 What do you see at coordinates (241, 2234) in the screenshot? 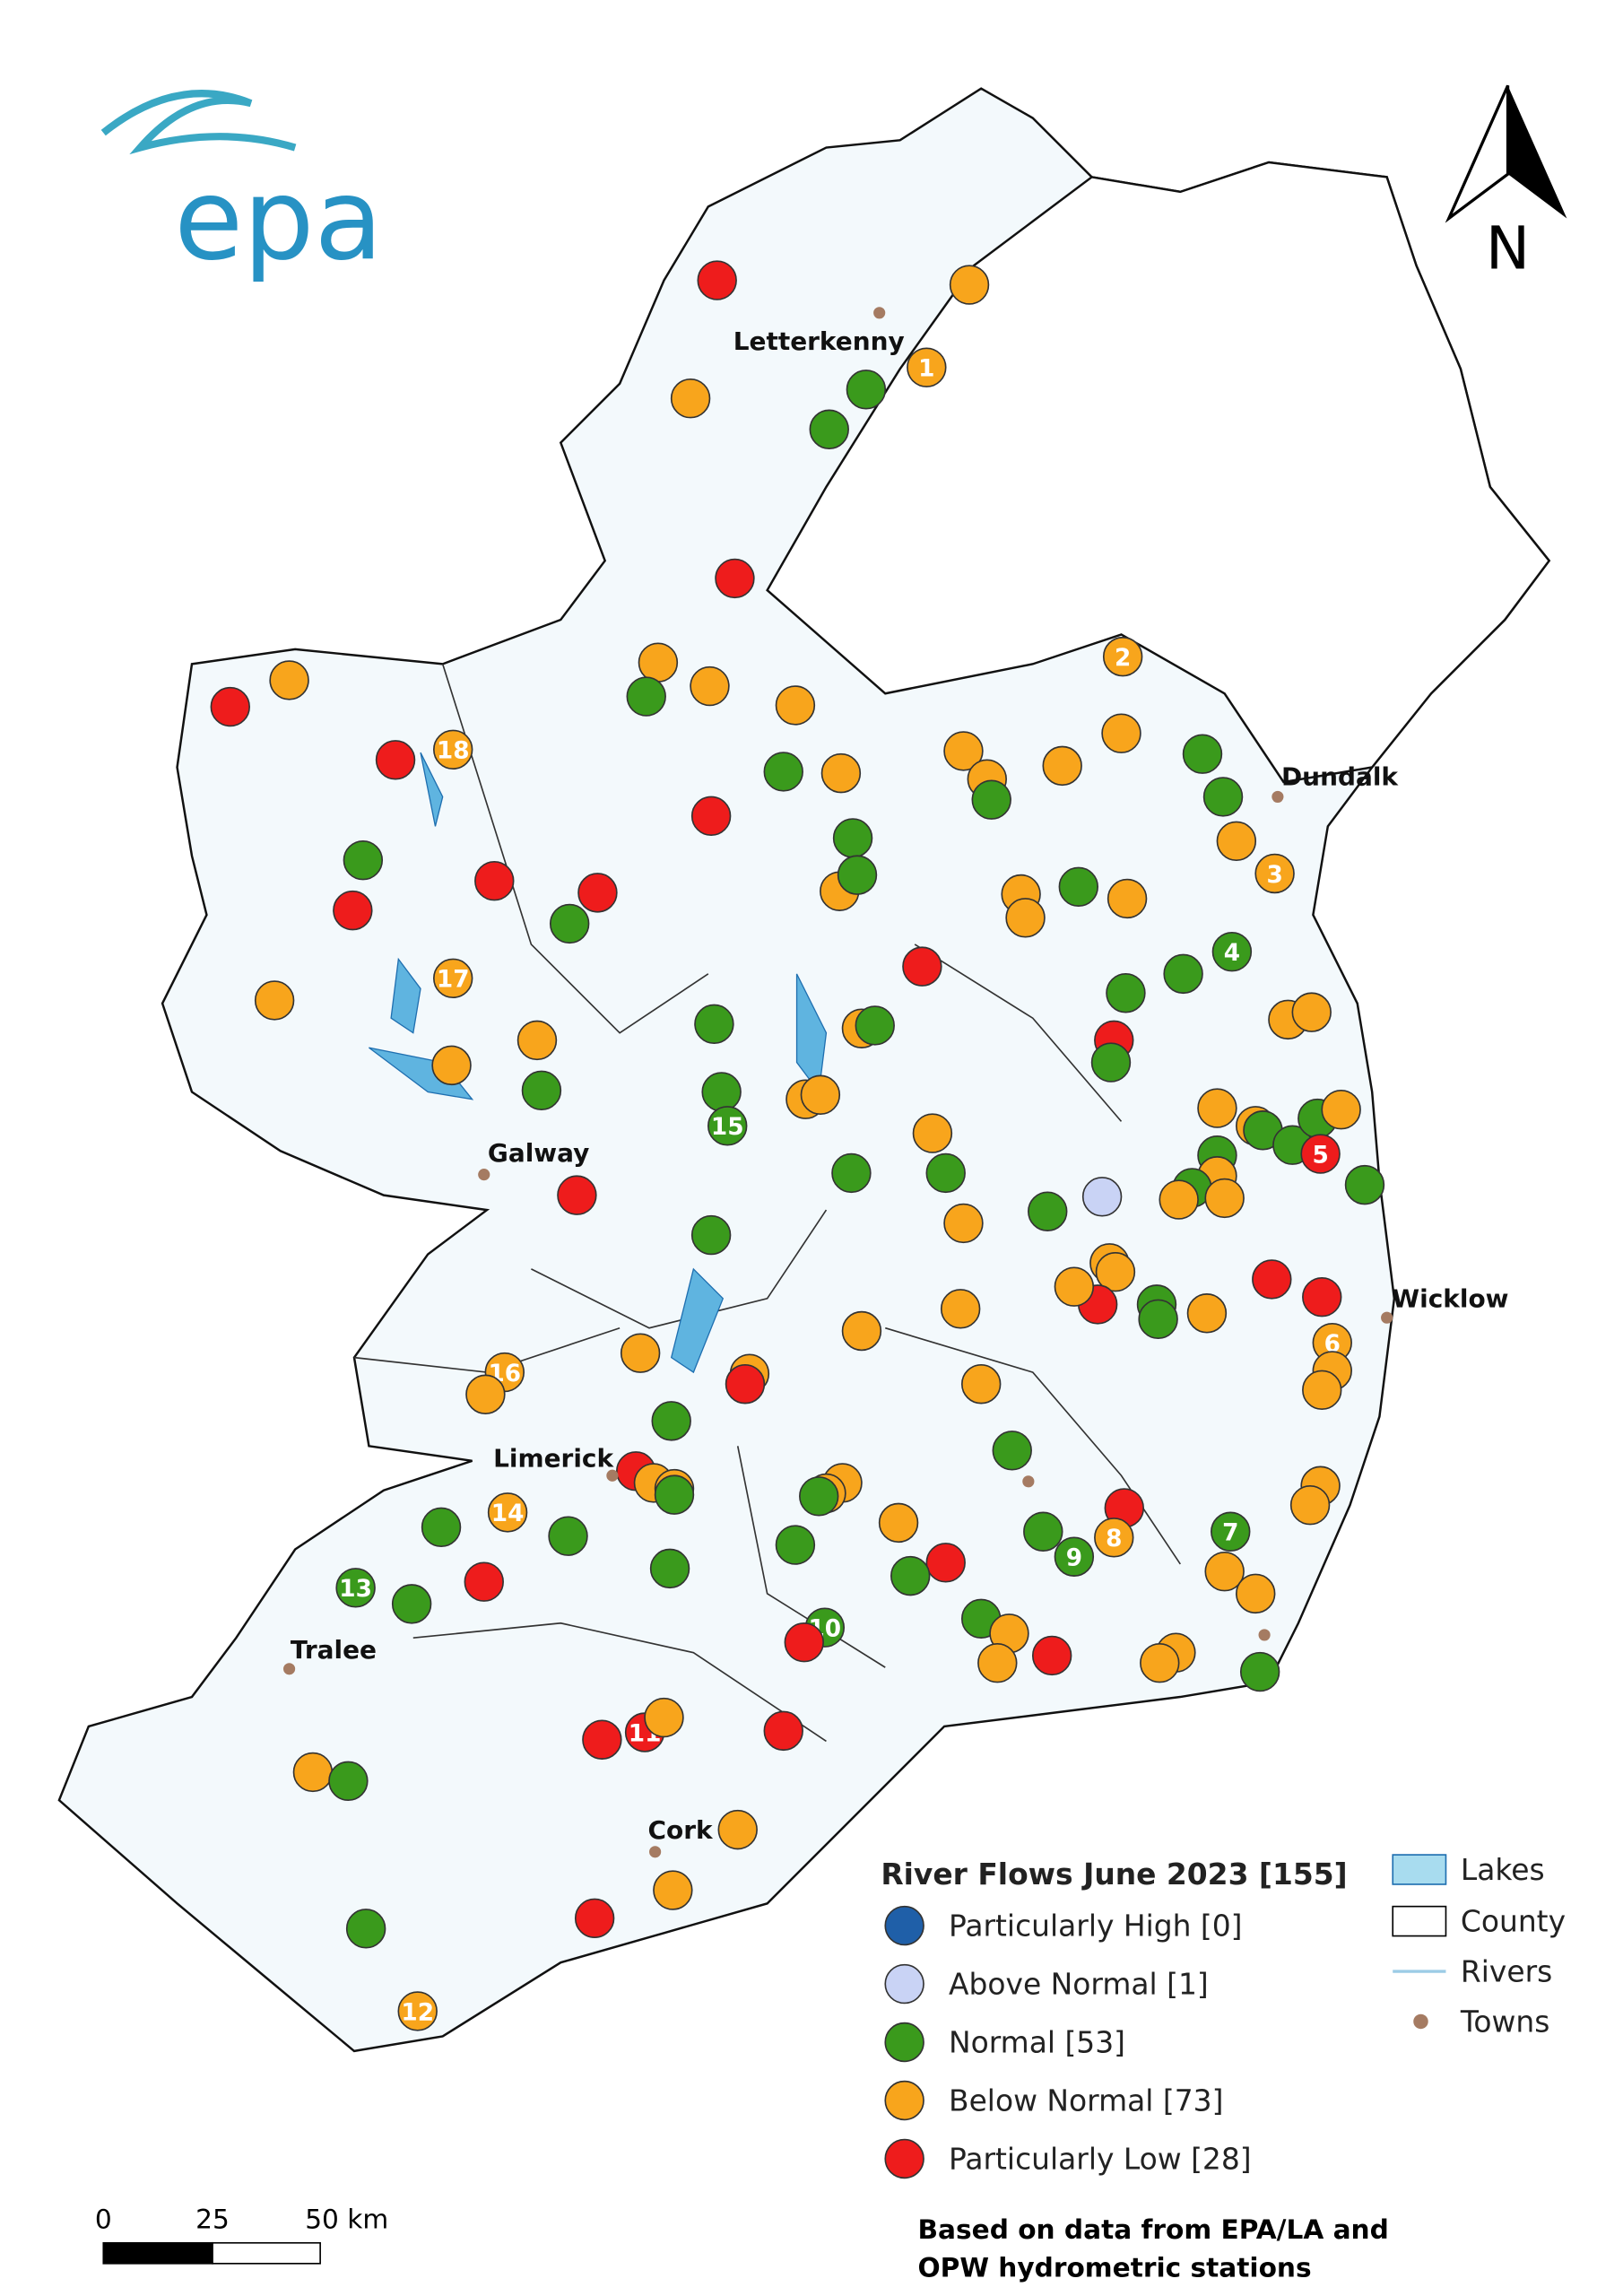
I see `scale-bar: 0 25 50 km` at bounding box center [241, 2234].